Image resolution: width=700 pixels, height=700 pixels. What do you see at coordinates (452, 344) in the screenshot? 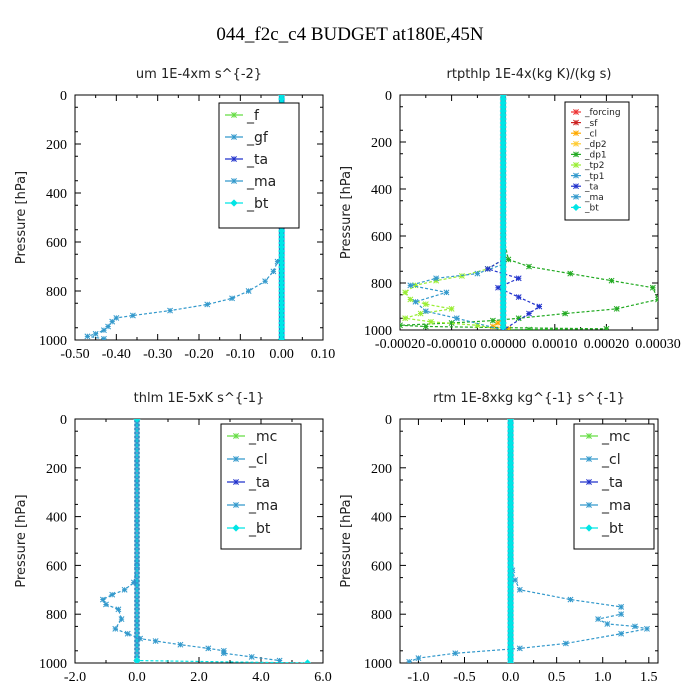
I see `x-tick-label: -0.00010` at bounding box center [452, 344].